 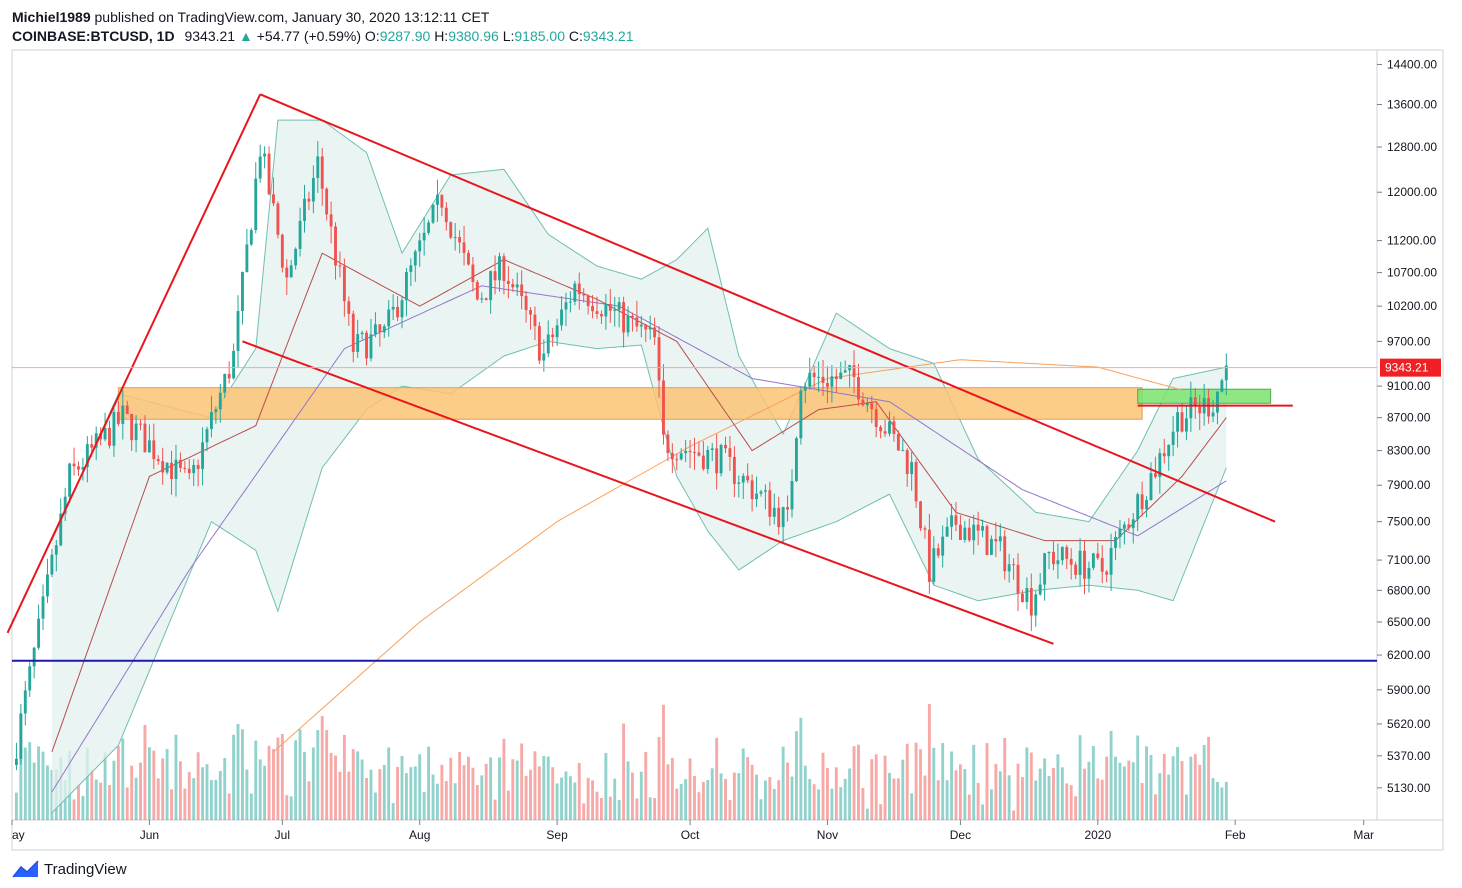 I want to click on open-value: 9287.90, so click(x=405, y=36).